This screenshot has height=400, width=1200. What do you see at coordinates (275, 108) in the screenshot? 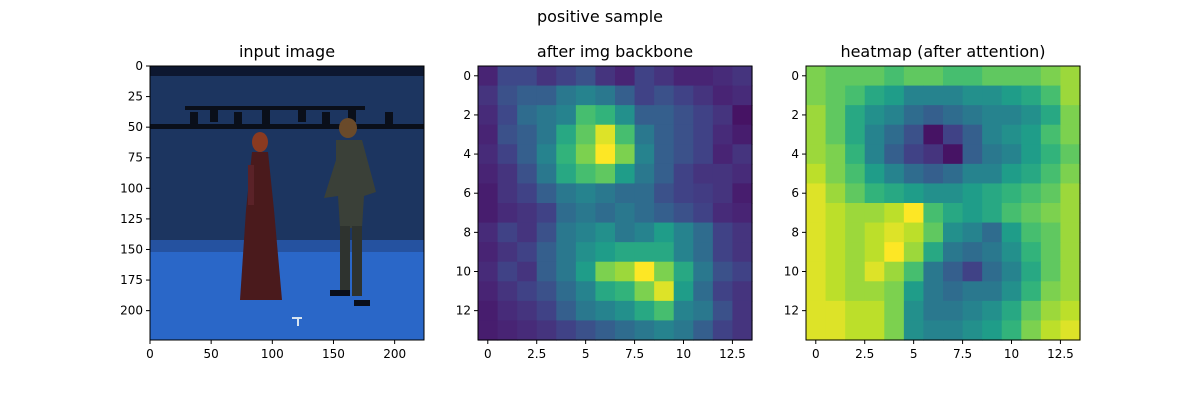
I see `image-rig-bar-upper` at bounding box center [275, 108].